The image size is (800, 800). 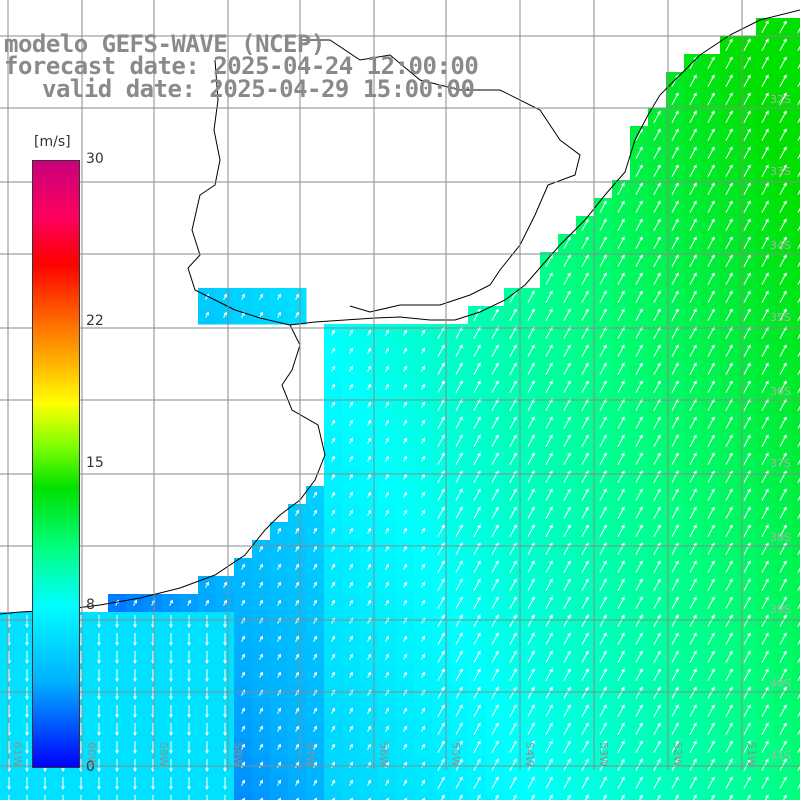 I want to click on colorbar-tick-label: 8, so click(x=90, y=604).